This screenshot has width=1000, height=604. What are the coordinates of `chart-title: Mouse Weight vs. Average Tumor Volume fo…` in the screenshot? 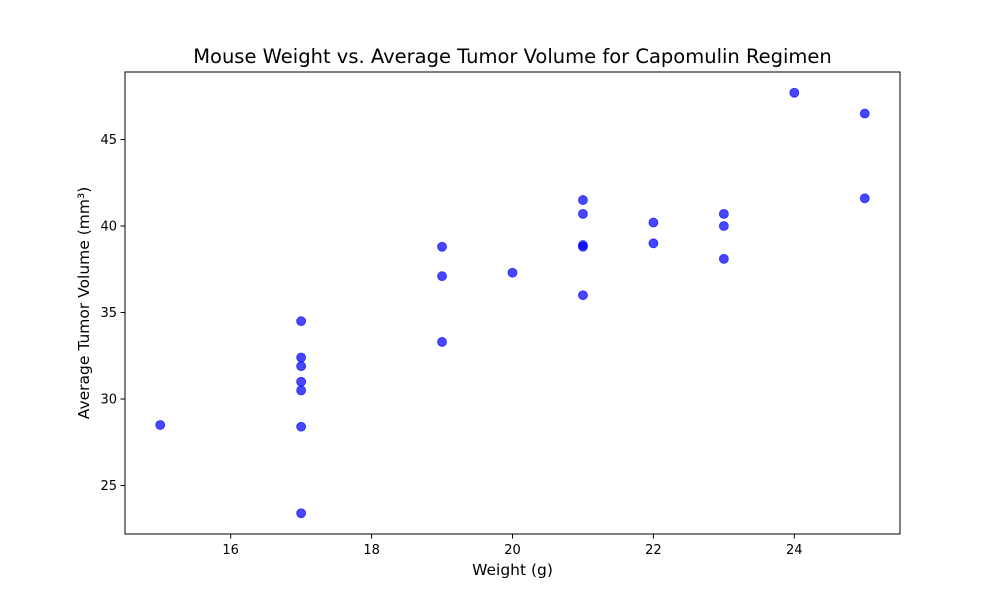 It's located at (512, 56).